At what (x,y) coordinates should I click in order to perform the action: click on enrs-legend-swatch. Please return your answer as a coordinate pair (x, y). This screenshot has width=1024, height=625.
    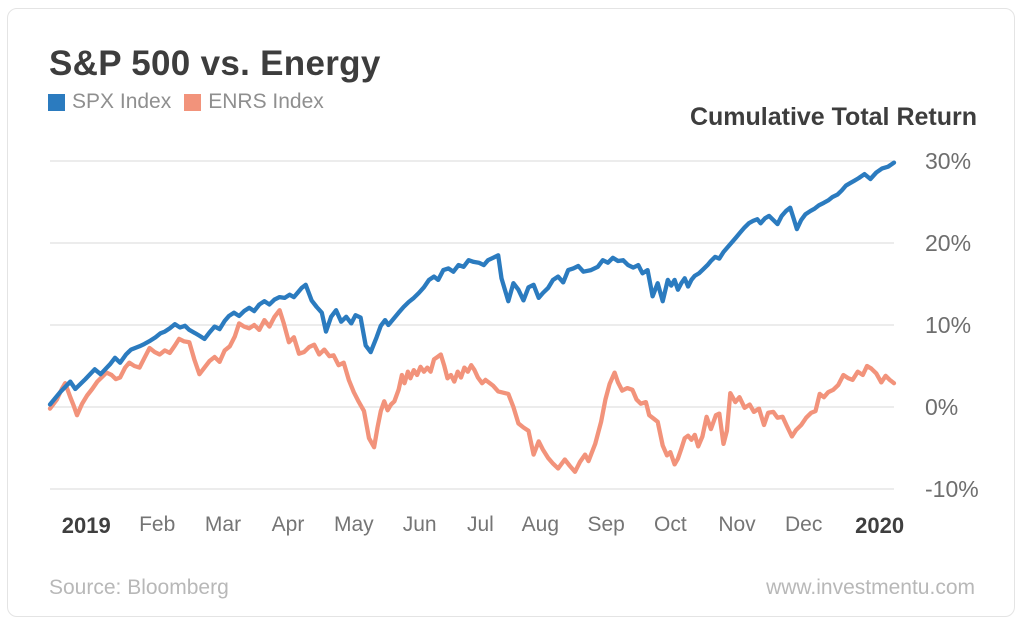
    Looking at the image, I should click on (193, 102).